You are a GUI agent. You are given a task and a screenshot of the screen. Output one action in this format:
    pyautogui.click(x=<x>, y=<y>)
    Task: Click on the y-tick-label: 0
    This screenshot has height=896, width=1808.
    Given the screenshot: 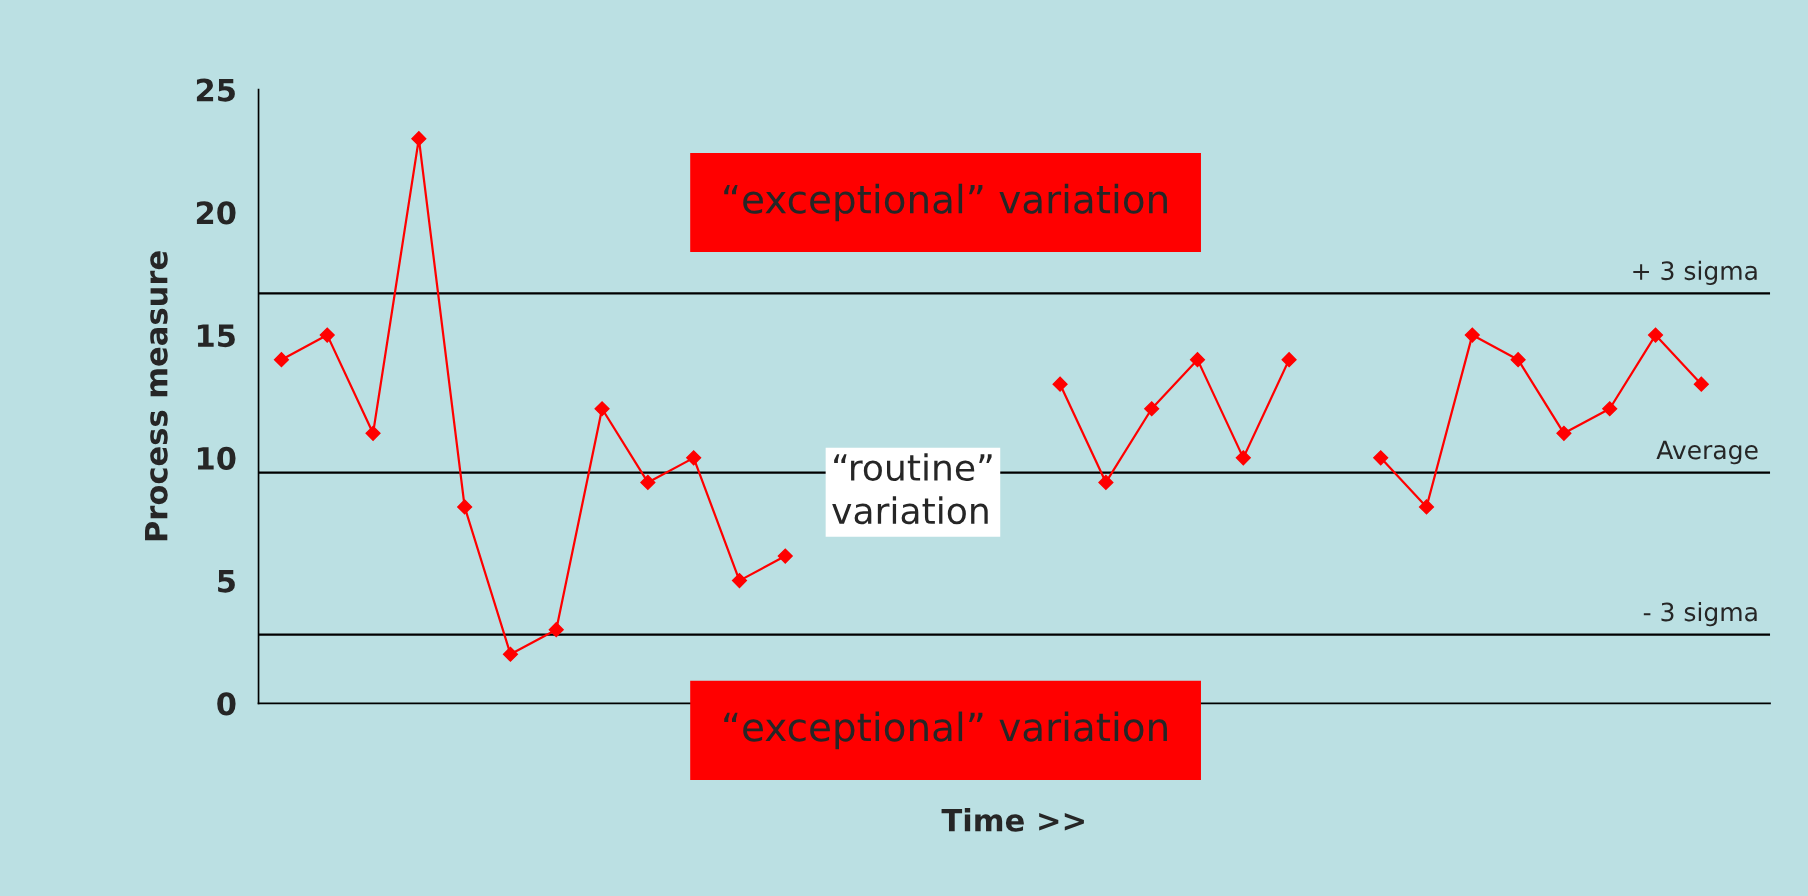 What is the action you would take?
    pyautogui.click(x=226, y=704)
    